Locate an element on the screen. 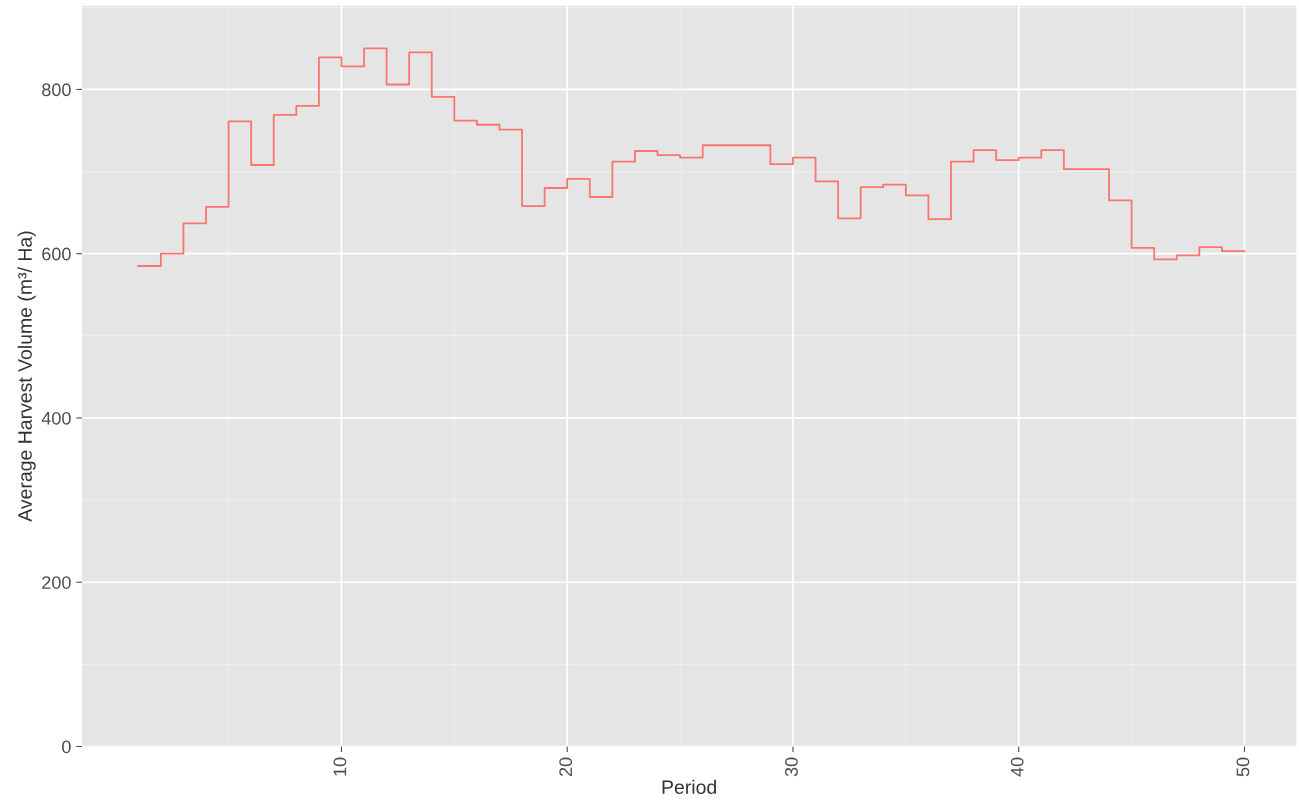  y-axis-title: Average Harvest Volume (m³/ Ha) is located at coordinates (26, 376).